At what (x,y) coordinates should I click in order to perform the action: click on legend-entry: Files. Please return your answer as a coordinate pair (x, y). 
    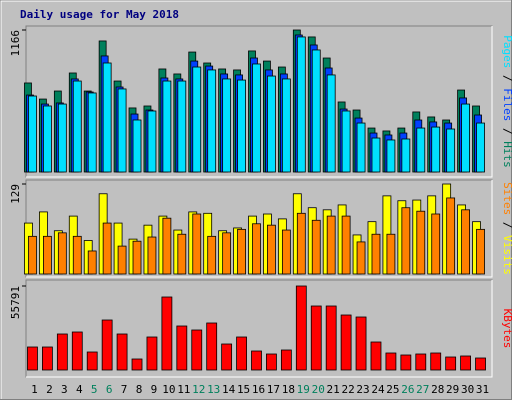
    Looking at the image, I should click on (506, 104).